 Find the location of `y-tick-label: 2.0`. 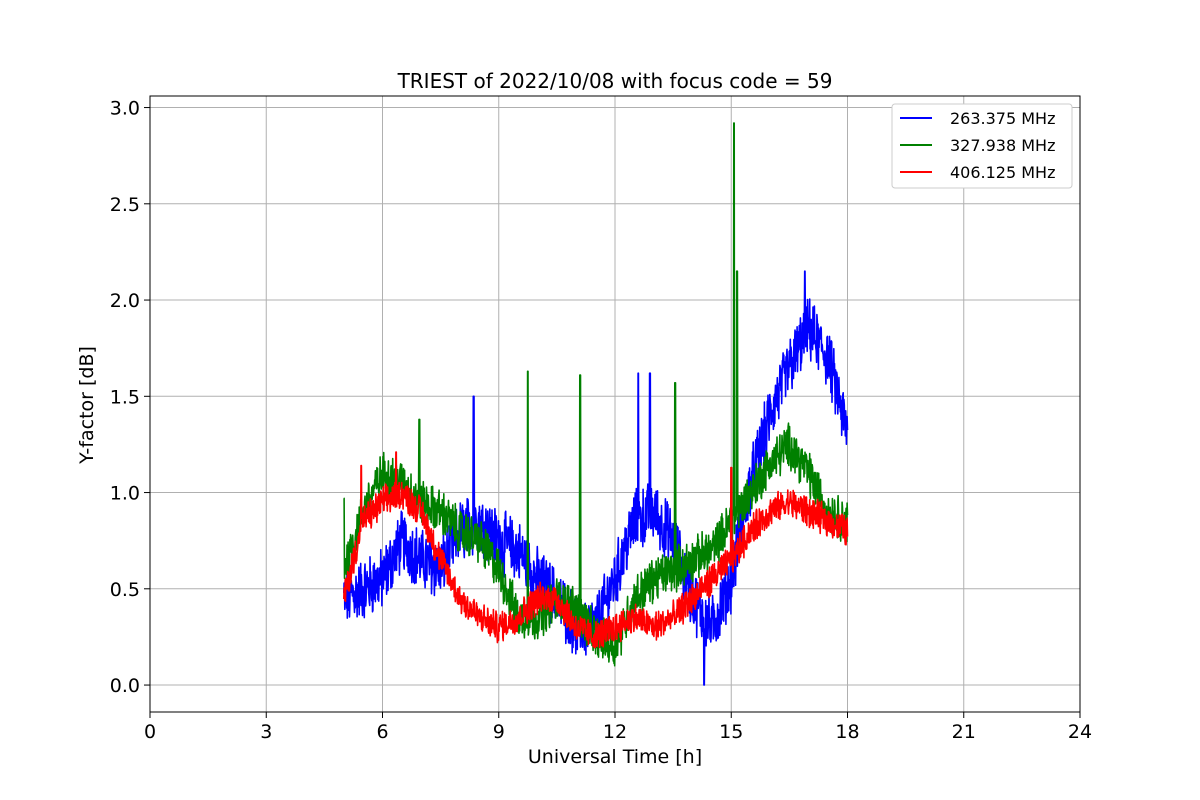

y-tick-label: 2.0 is located at coordinates (125, 301).